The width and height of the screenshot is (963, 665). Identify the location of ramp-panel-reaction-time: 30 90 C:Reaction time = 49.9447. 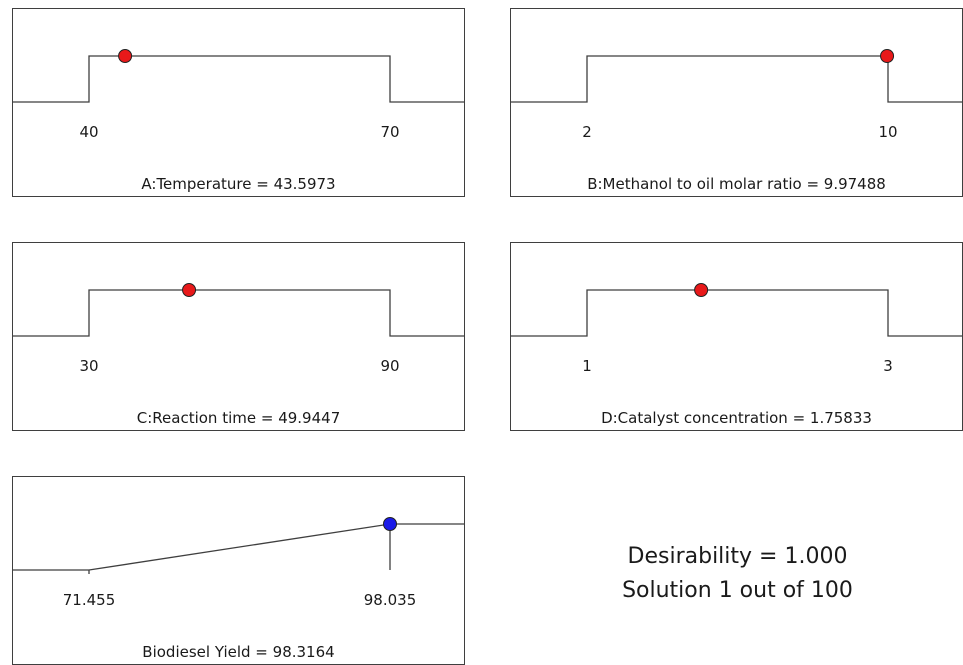
(238, 336).